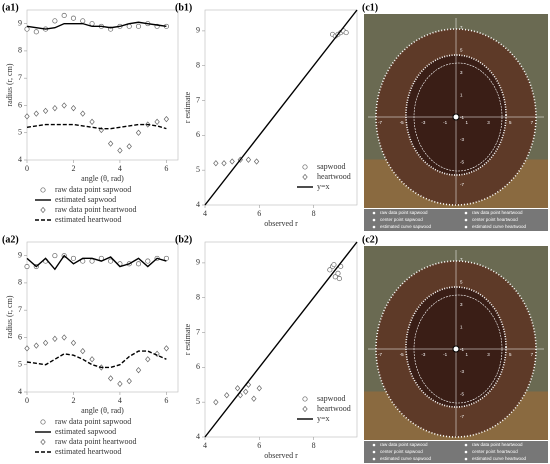  What do you see at coordinates (380, 122) in the screenshot?
I see `photo-x-tick: -7` at bounding box center [380, 122].